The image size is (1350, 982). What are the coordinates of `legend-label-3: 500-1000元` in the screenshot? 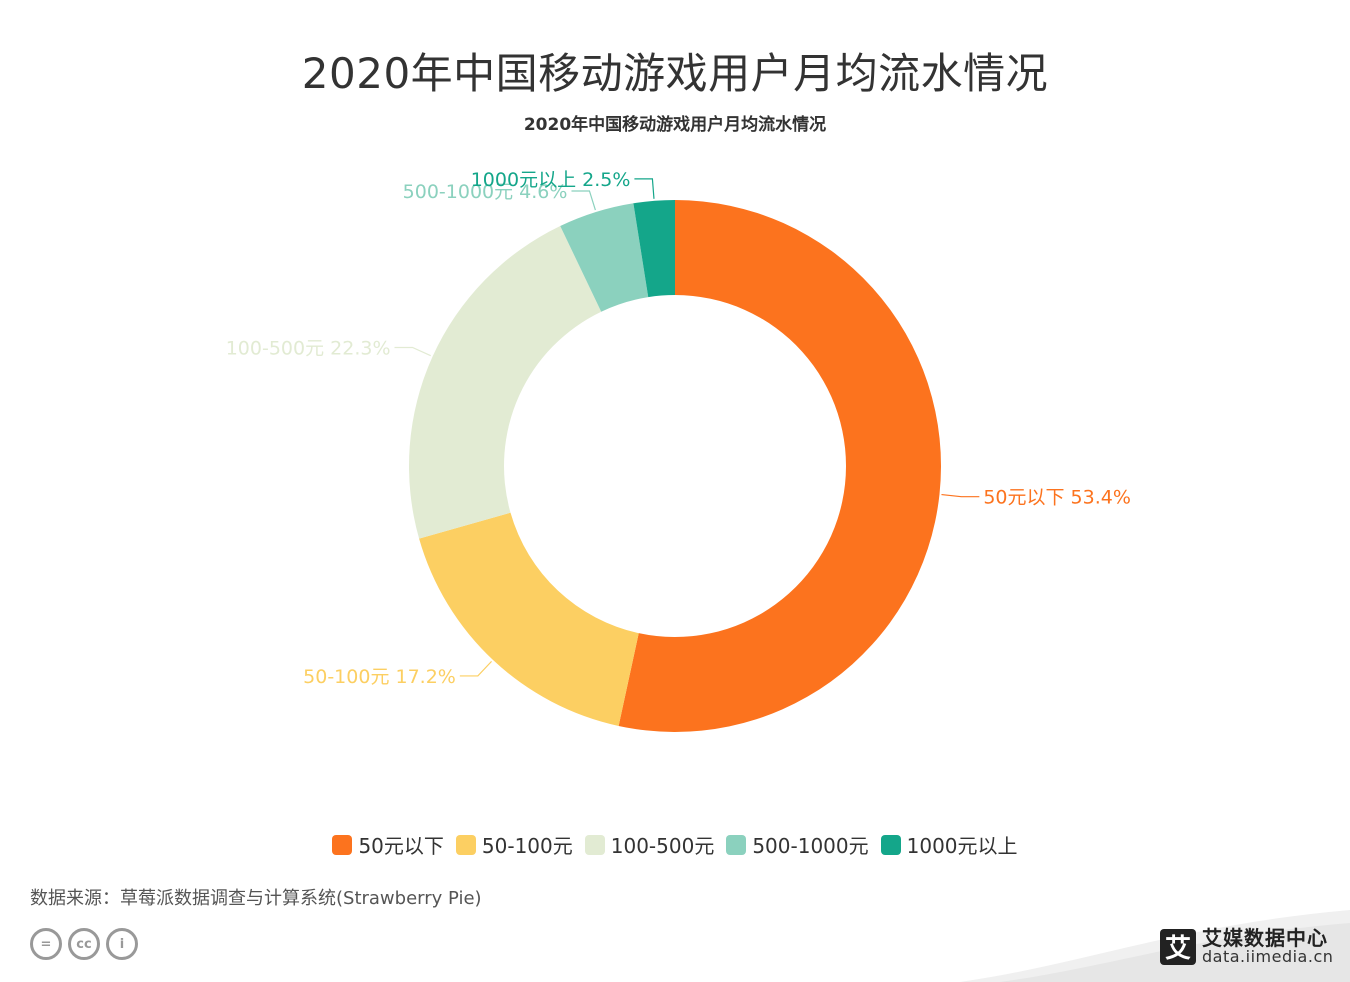 It's located at (810, 846).